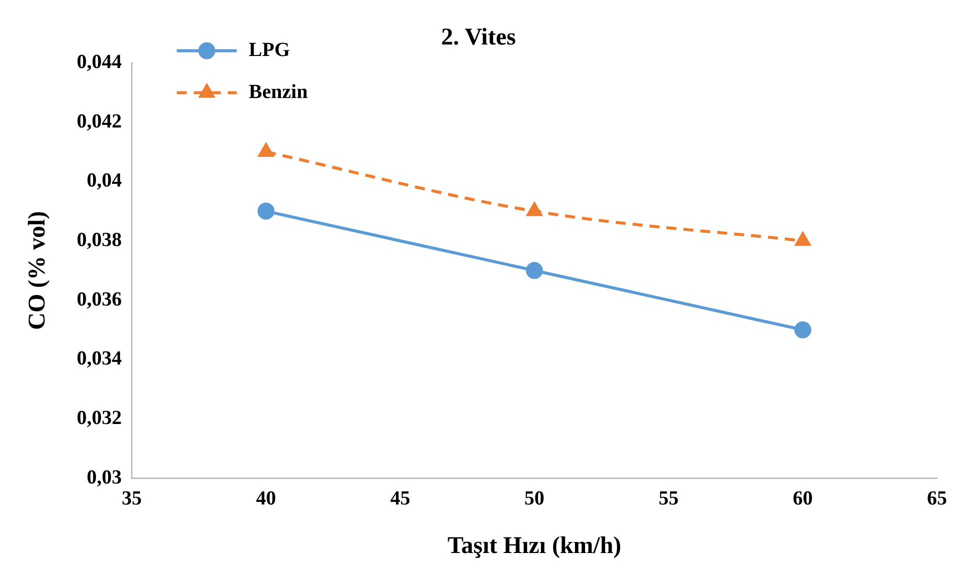 The image size is (959, 580). I want to click on x-tick-label: 50, so click(534, 498).